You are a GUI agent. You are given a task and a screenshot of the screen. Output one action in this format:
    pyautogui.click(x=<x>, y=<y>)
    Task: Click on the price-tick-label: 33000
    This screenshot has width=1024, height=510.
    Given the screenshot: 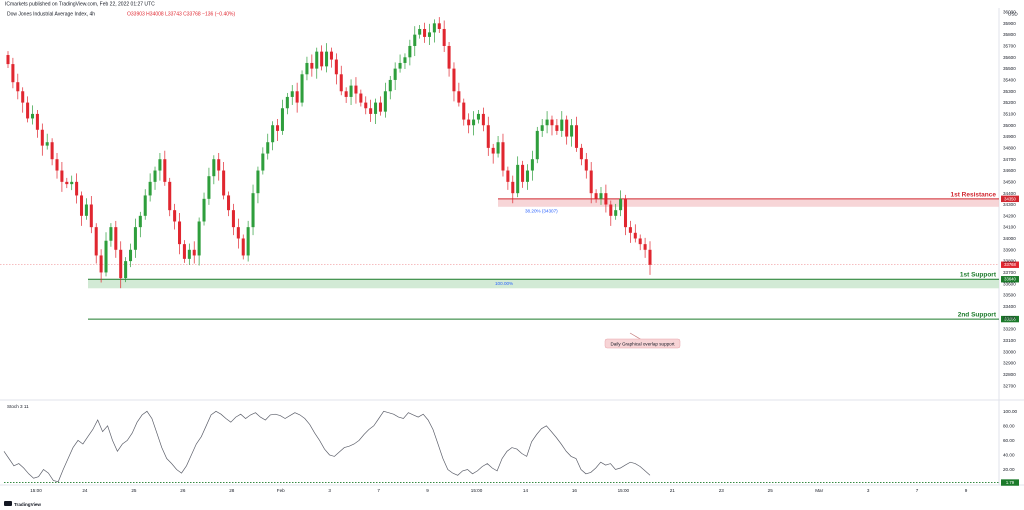 What is the action you would take?
    pyautogui.click(x=1009, y=351)
    